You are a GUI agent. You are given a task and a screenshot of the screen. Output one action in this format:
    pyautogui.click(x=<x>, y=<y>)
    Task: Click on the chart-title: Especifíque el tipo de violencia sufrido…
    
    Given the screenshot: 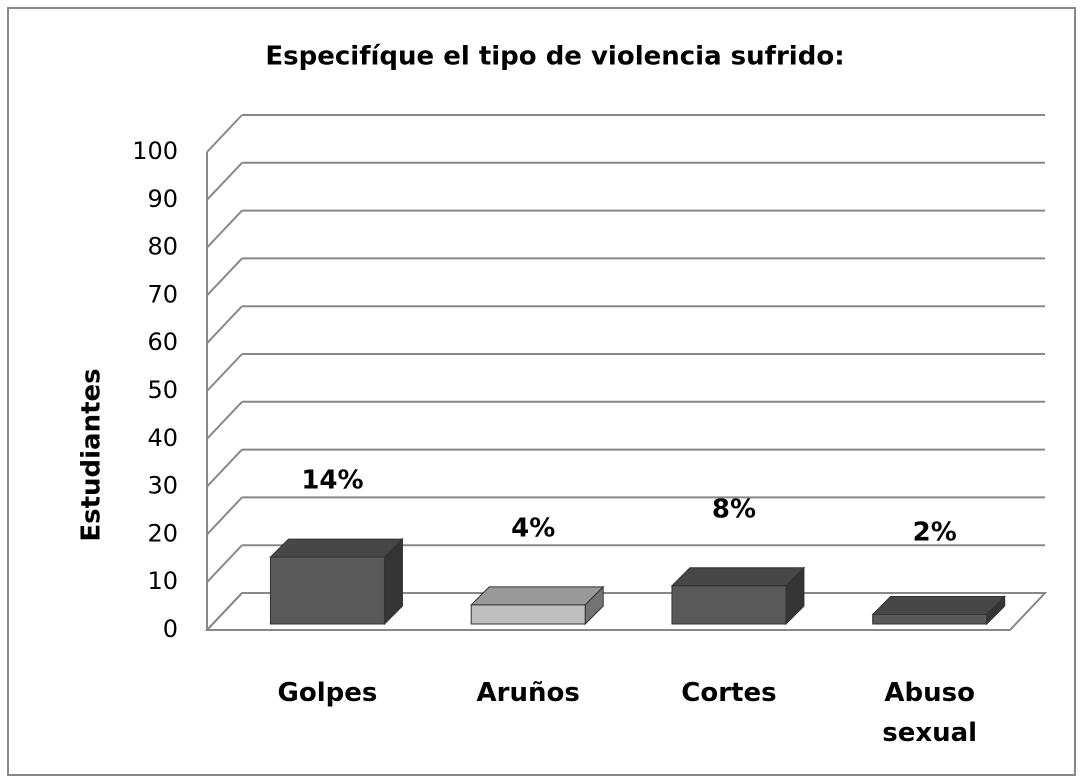 What is the action you would take?
    pyautogui.click(x=554, y=57)
    